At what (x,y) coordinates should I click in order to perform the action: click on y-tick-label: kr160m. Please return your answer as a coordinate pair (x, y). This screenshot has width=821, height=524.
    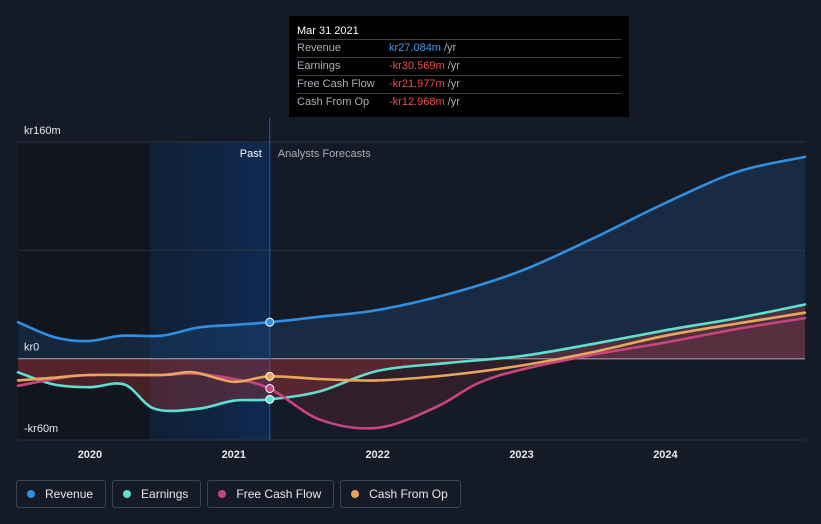
    Looking at the image, I should click on (42, 131).